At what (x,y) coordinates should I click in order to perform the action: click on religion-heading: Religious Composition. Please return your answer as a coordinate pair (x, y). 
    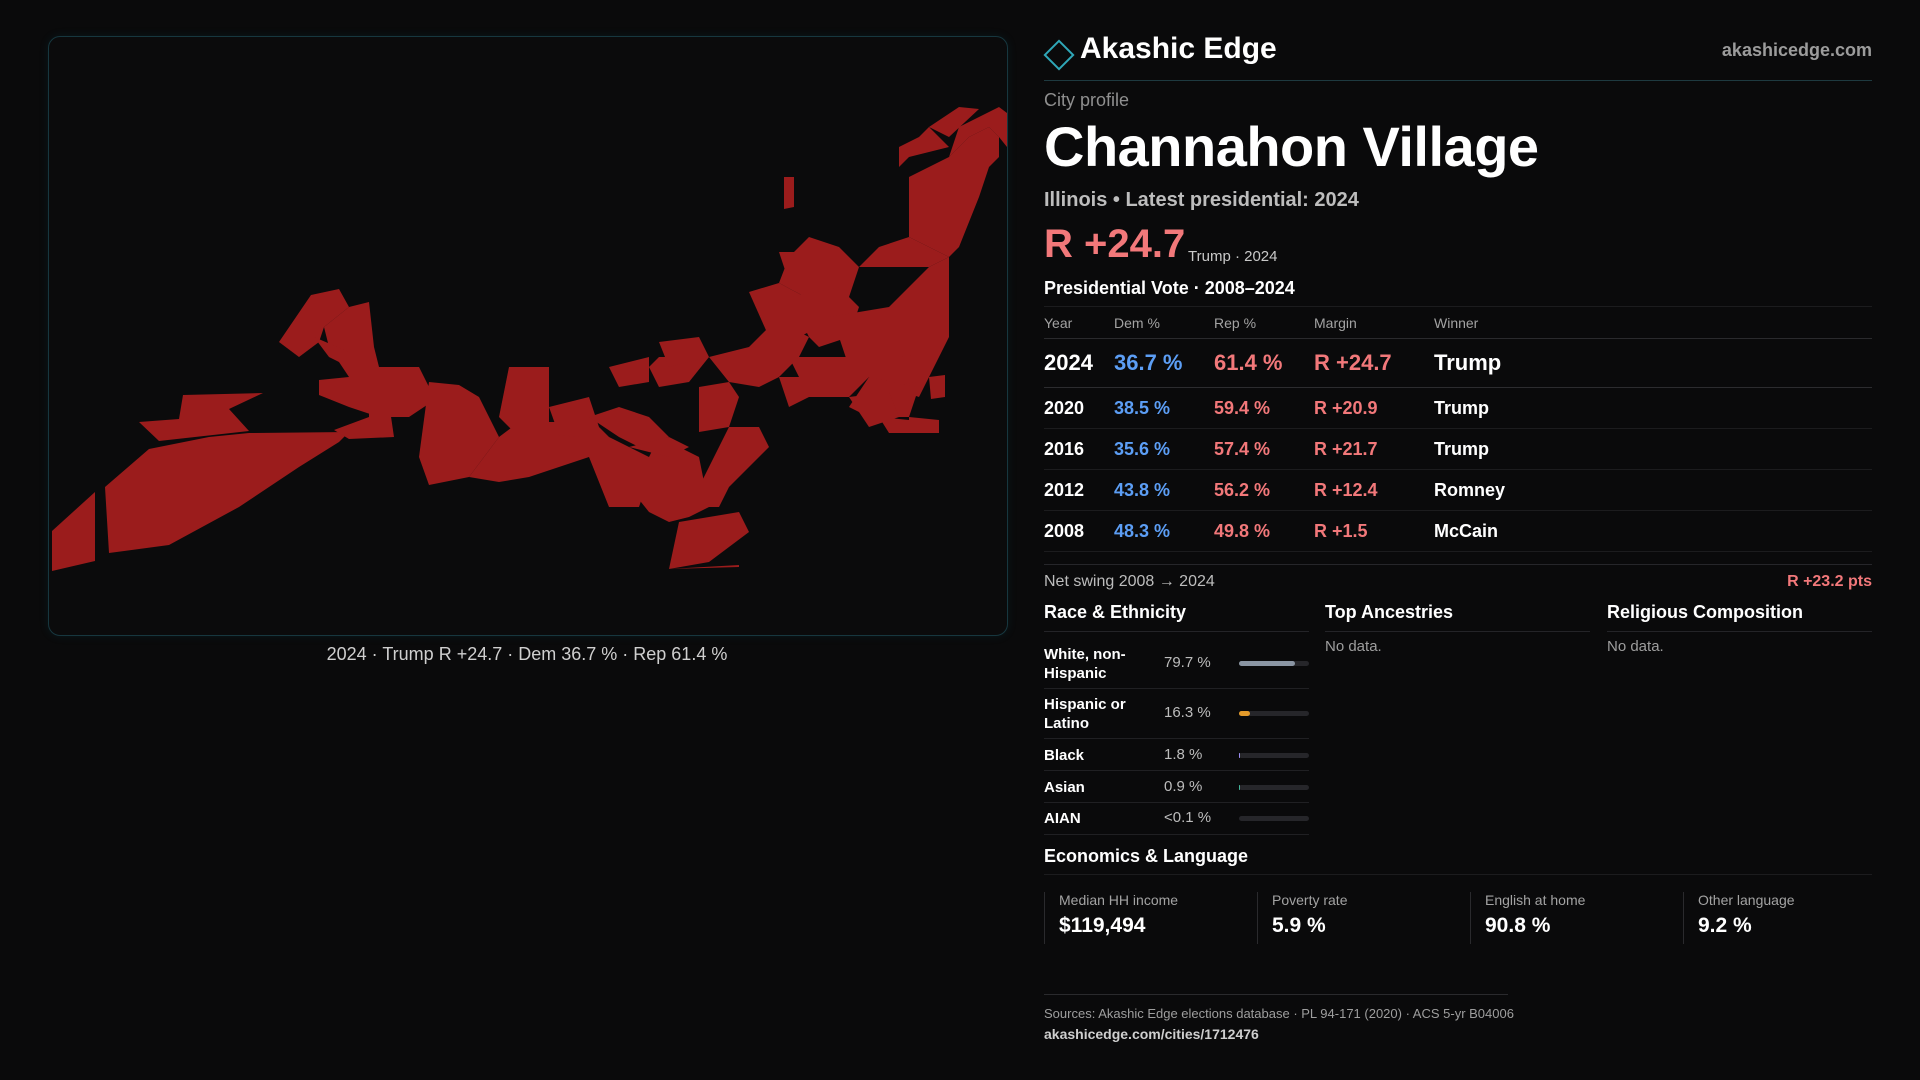
    Looking at the image, I should click on (1739, 617).